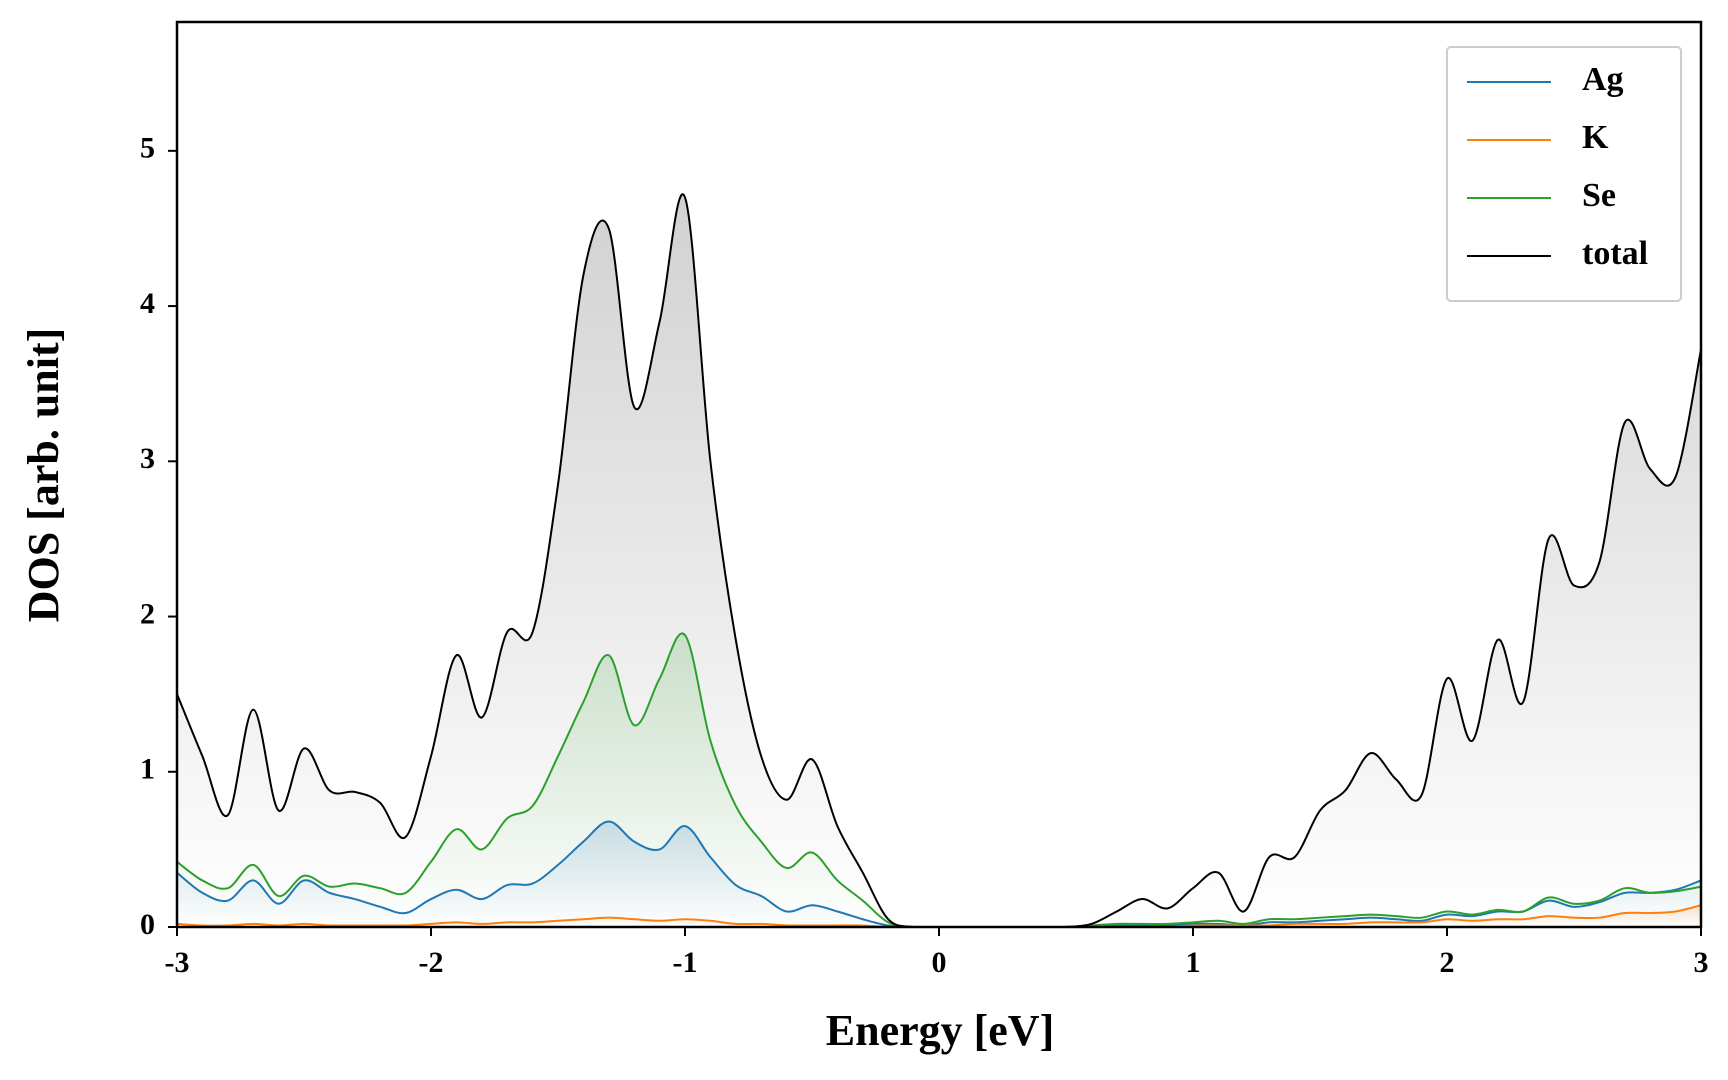 The height and width of the screenshot is (1080, 1728). Describe the element at coordinates (147, 924) in the screenshot. I see `y-tick-label: 0` at that location.